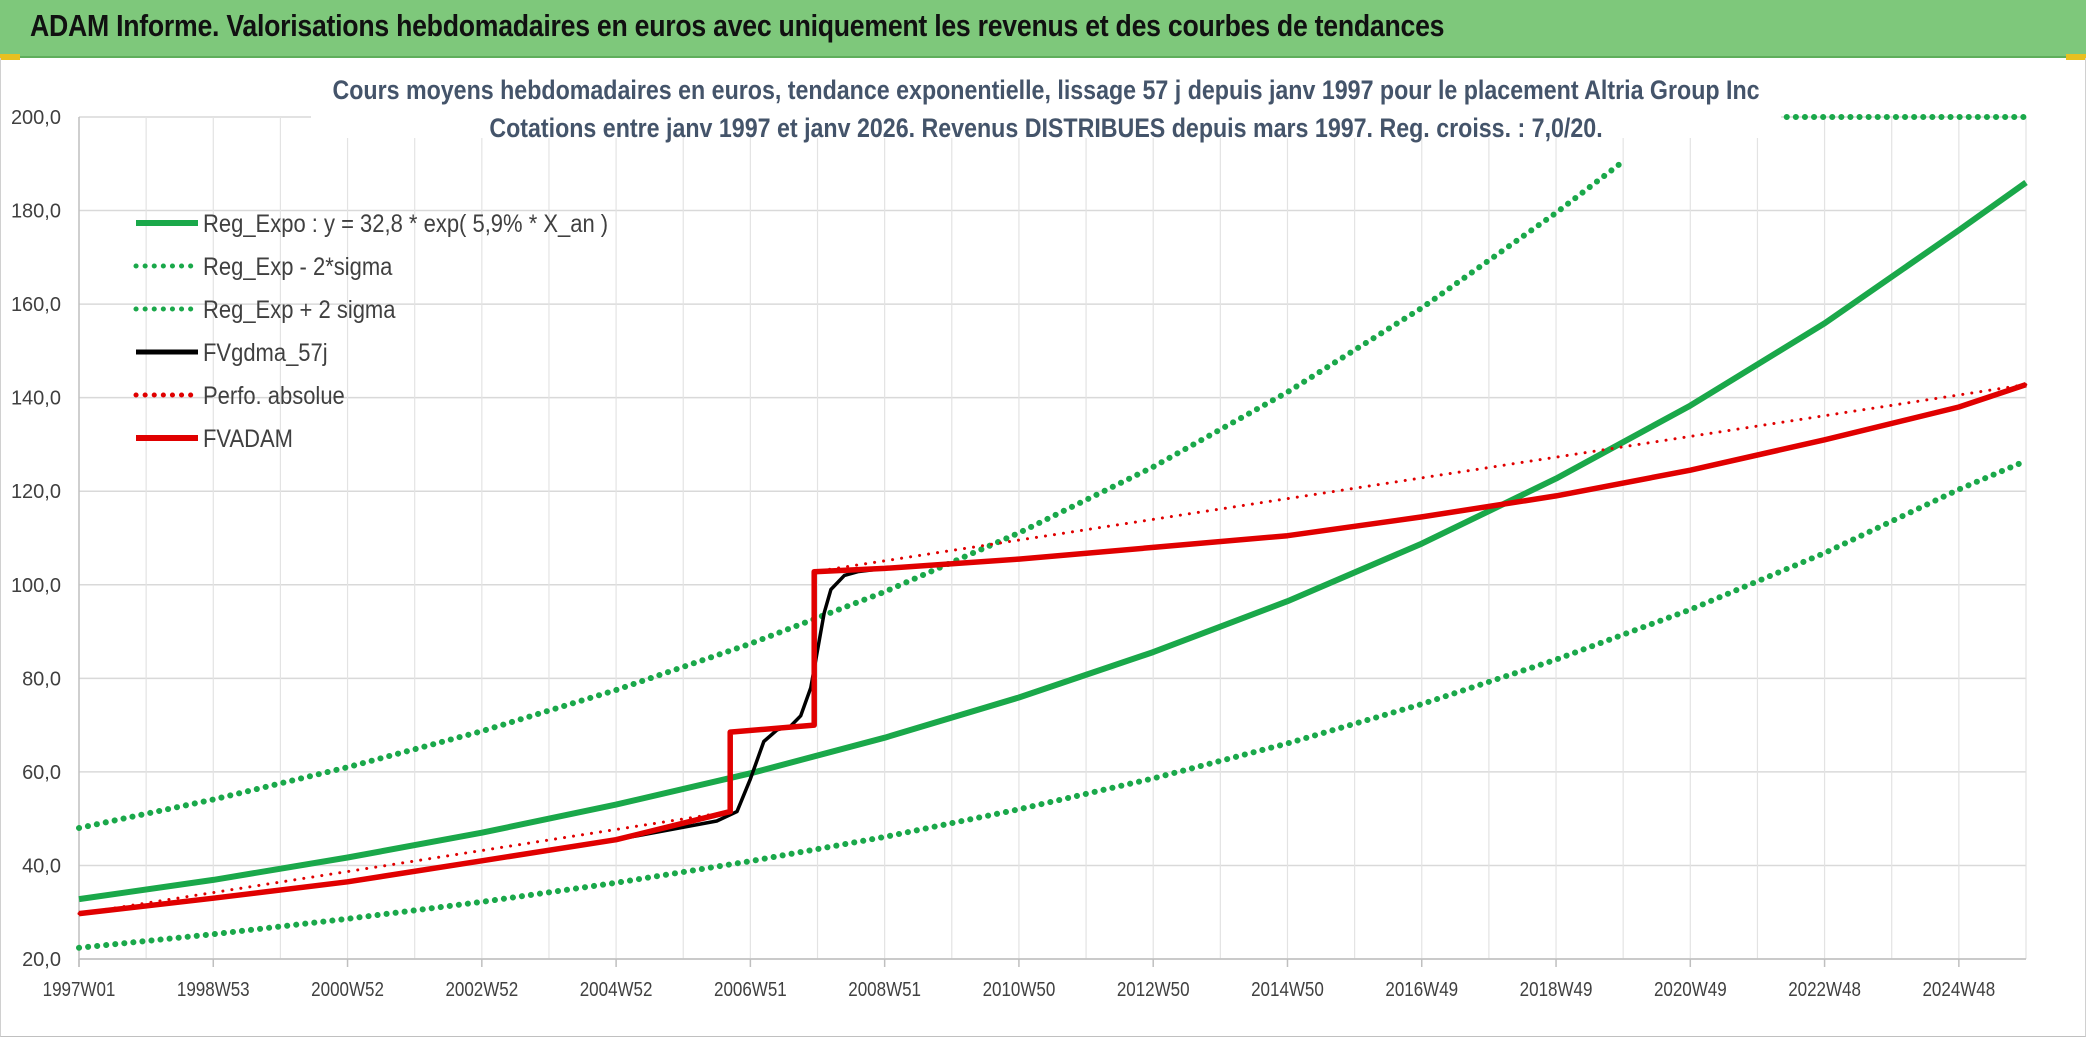 The width and height of the screenshot is (2086, 1041). What do you see at coordinates (616, 989) in the screenshot?
I see `x-tick-label: 2004W52` at bounding box center [616, 989].